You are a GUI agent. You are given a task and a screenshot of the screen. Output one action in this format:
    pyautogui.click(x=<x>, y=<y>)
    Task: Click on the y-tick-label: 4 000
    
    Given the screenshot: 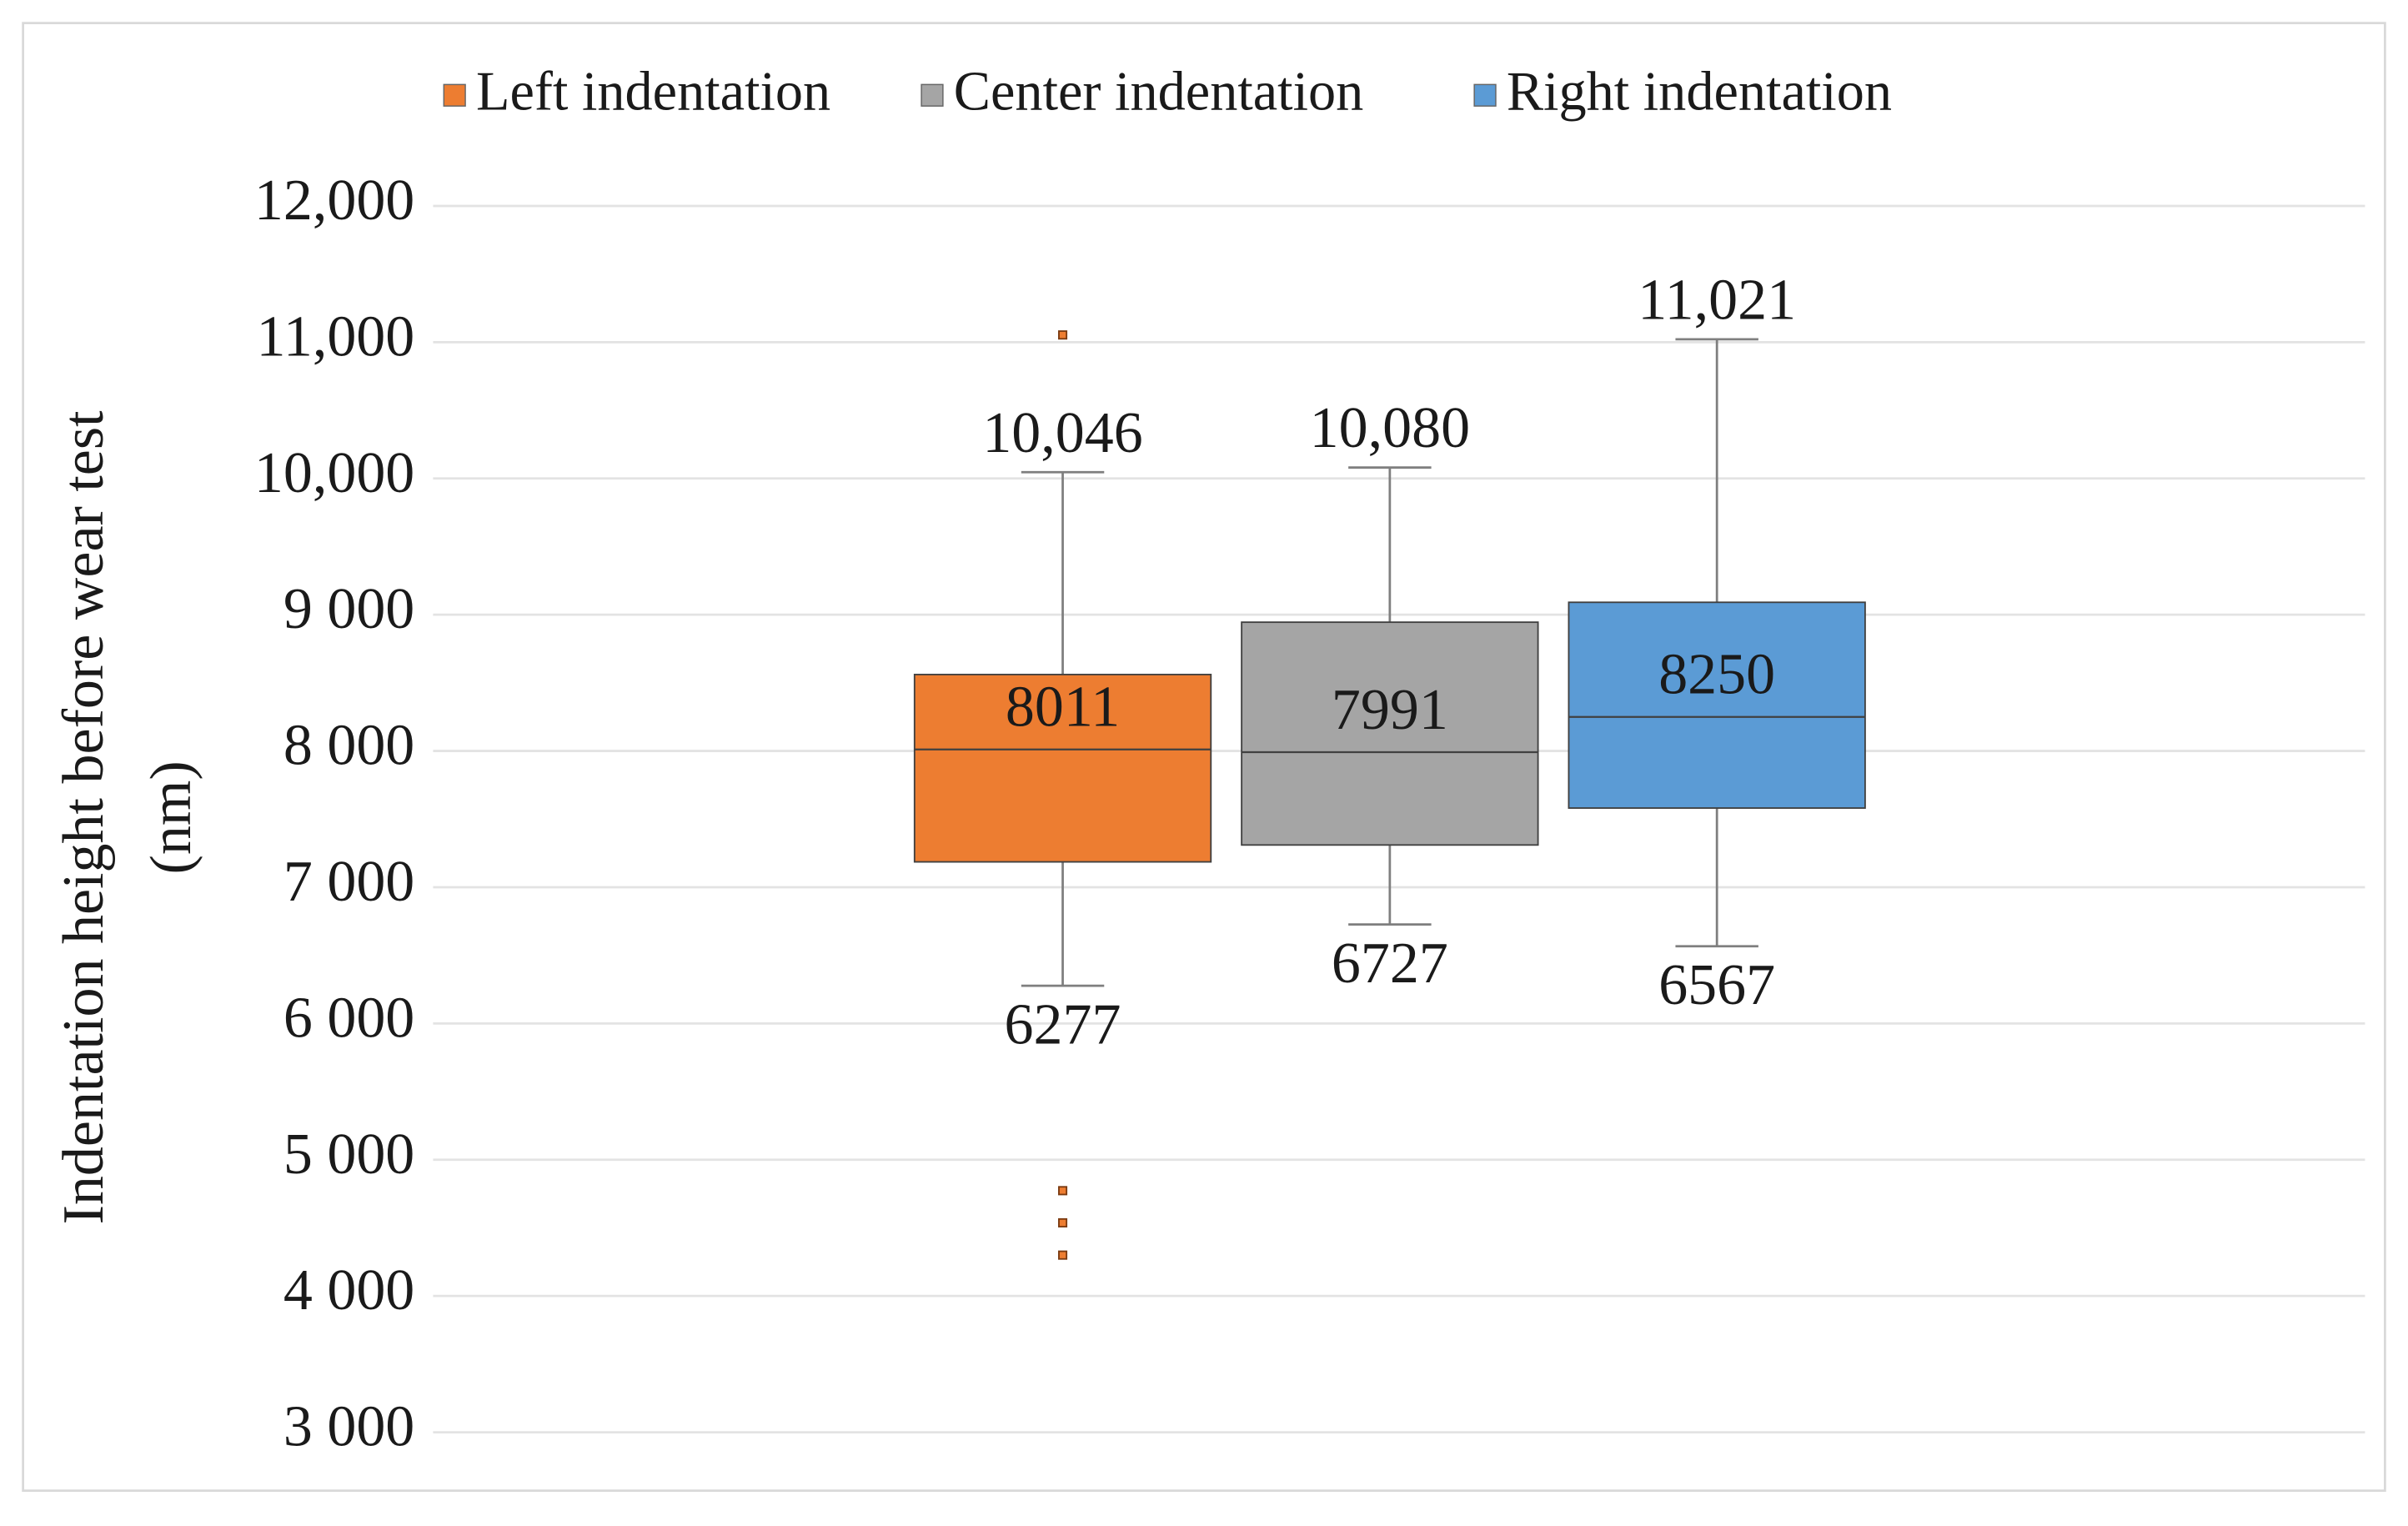 What is the action you would take?
    pyautogui.click(x=348, y=1290)
    